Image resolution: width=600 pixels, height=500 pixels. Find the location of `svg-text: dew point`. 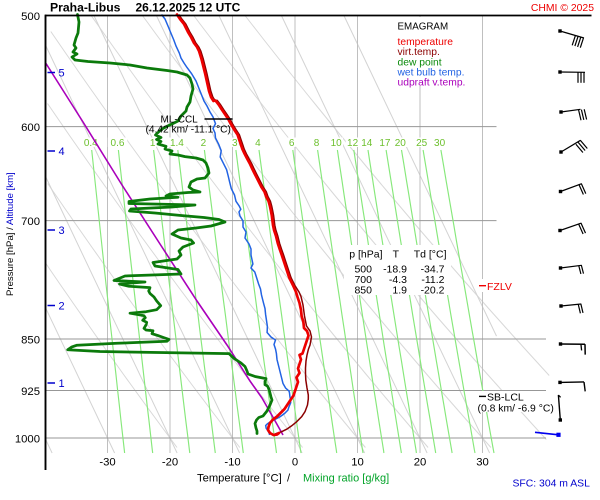

svg-text: dew point is located at coordinates (420, 62).